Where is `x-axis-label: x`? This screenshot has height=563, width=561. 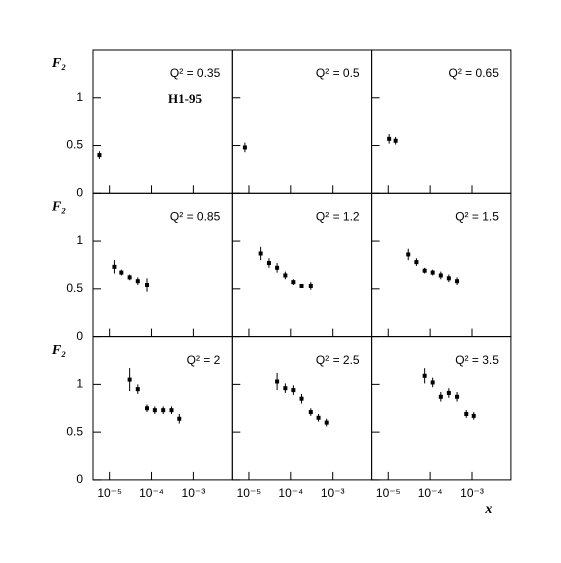
x-axis-label: x is located at coordinates (488, 509).